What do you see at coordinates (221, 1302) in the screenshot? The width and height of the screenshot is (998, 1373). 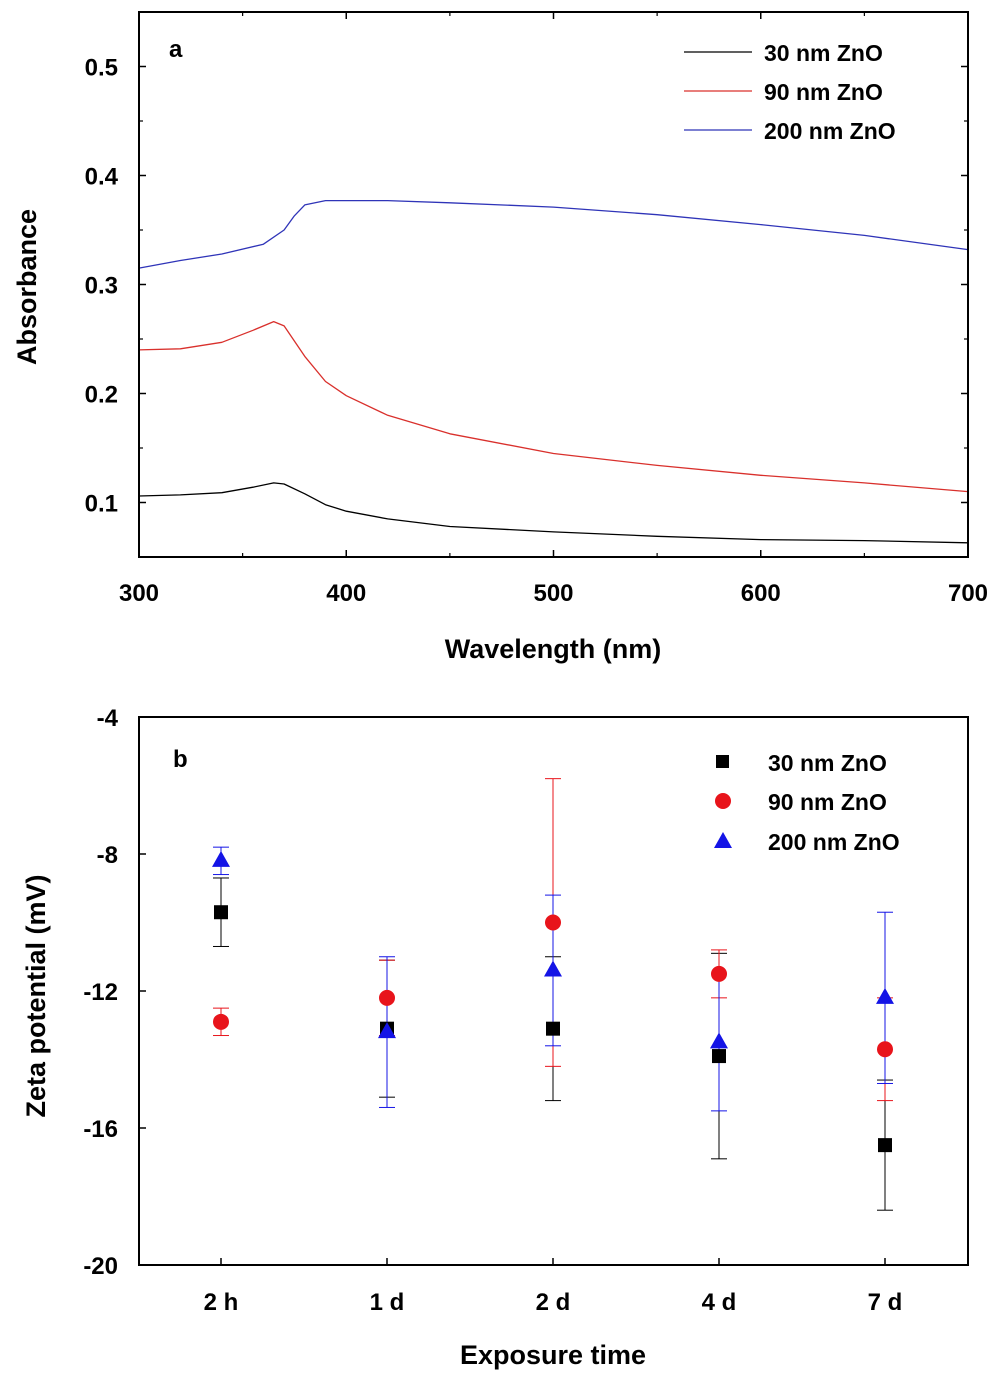 I see `x-tick-label: 2 h` at bounding box center [221, 1302].